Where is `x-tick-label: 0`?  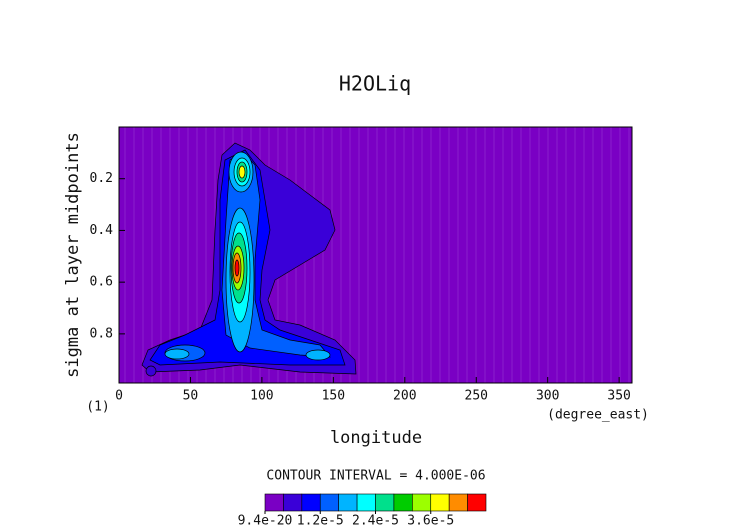
x-tick-label: 0 is located at coordinates (119, 396).